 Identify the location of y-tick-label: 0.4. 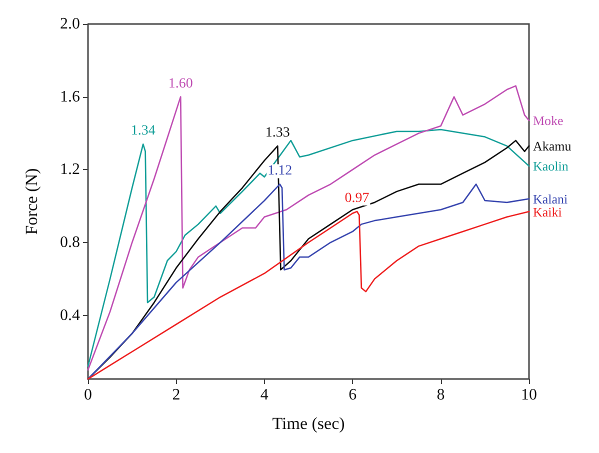
(70, 315).